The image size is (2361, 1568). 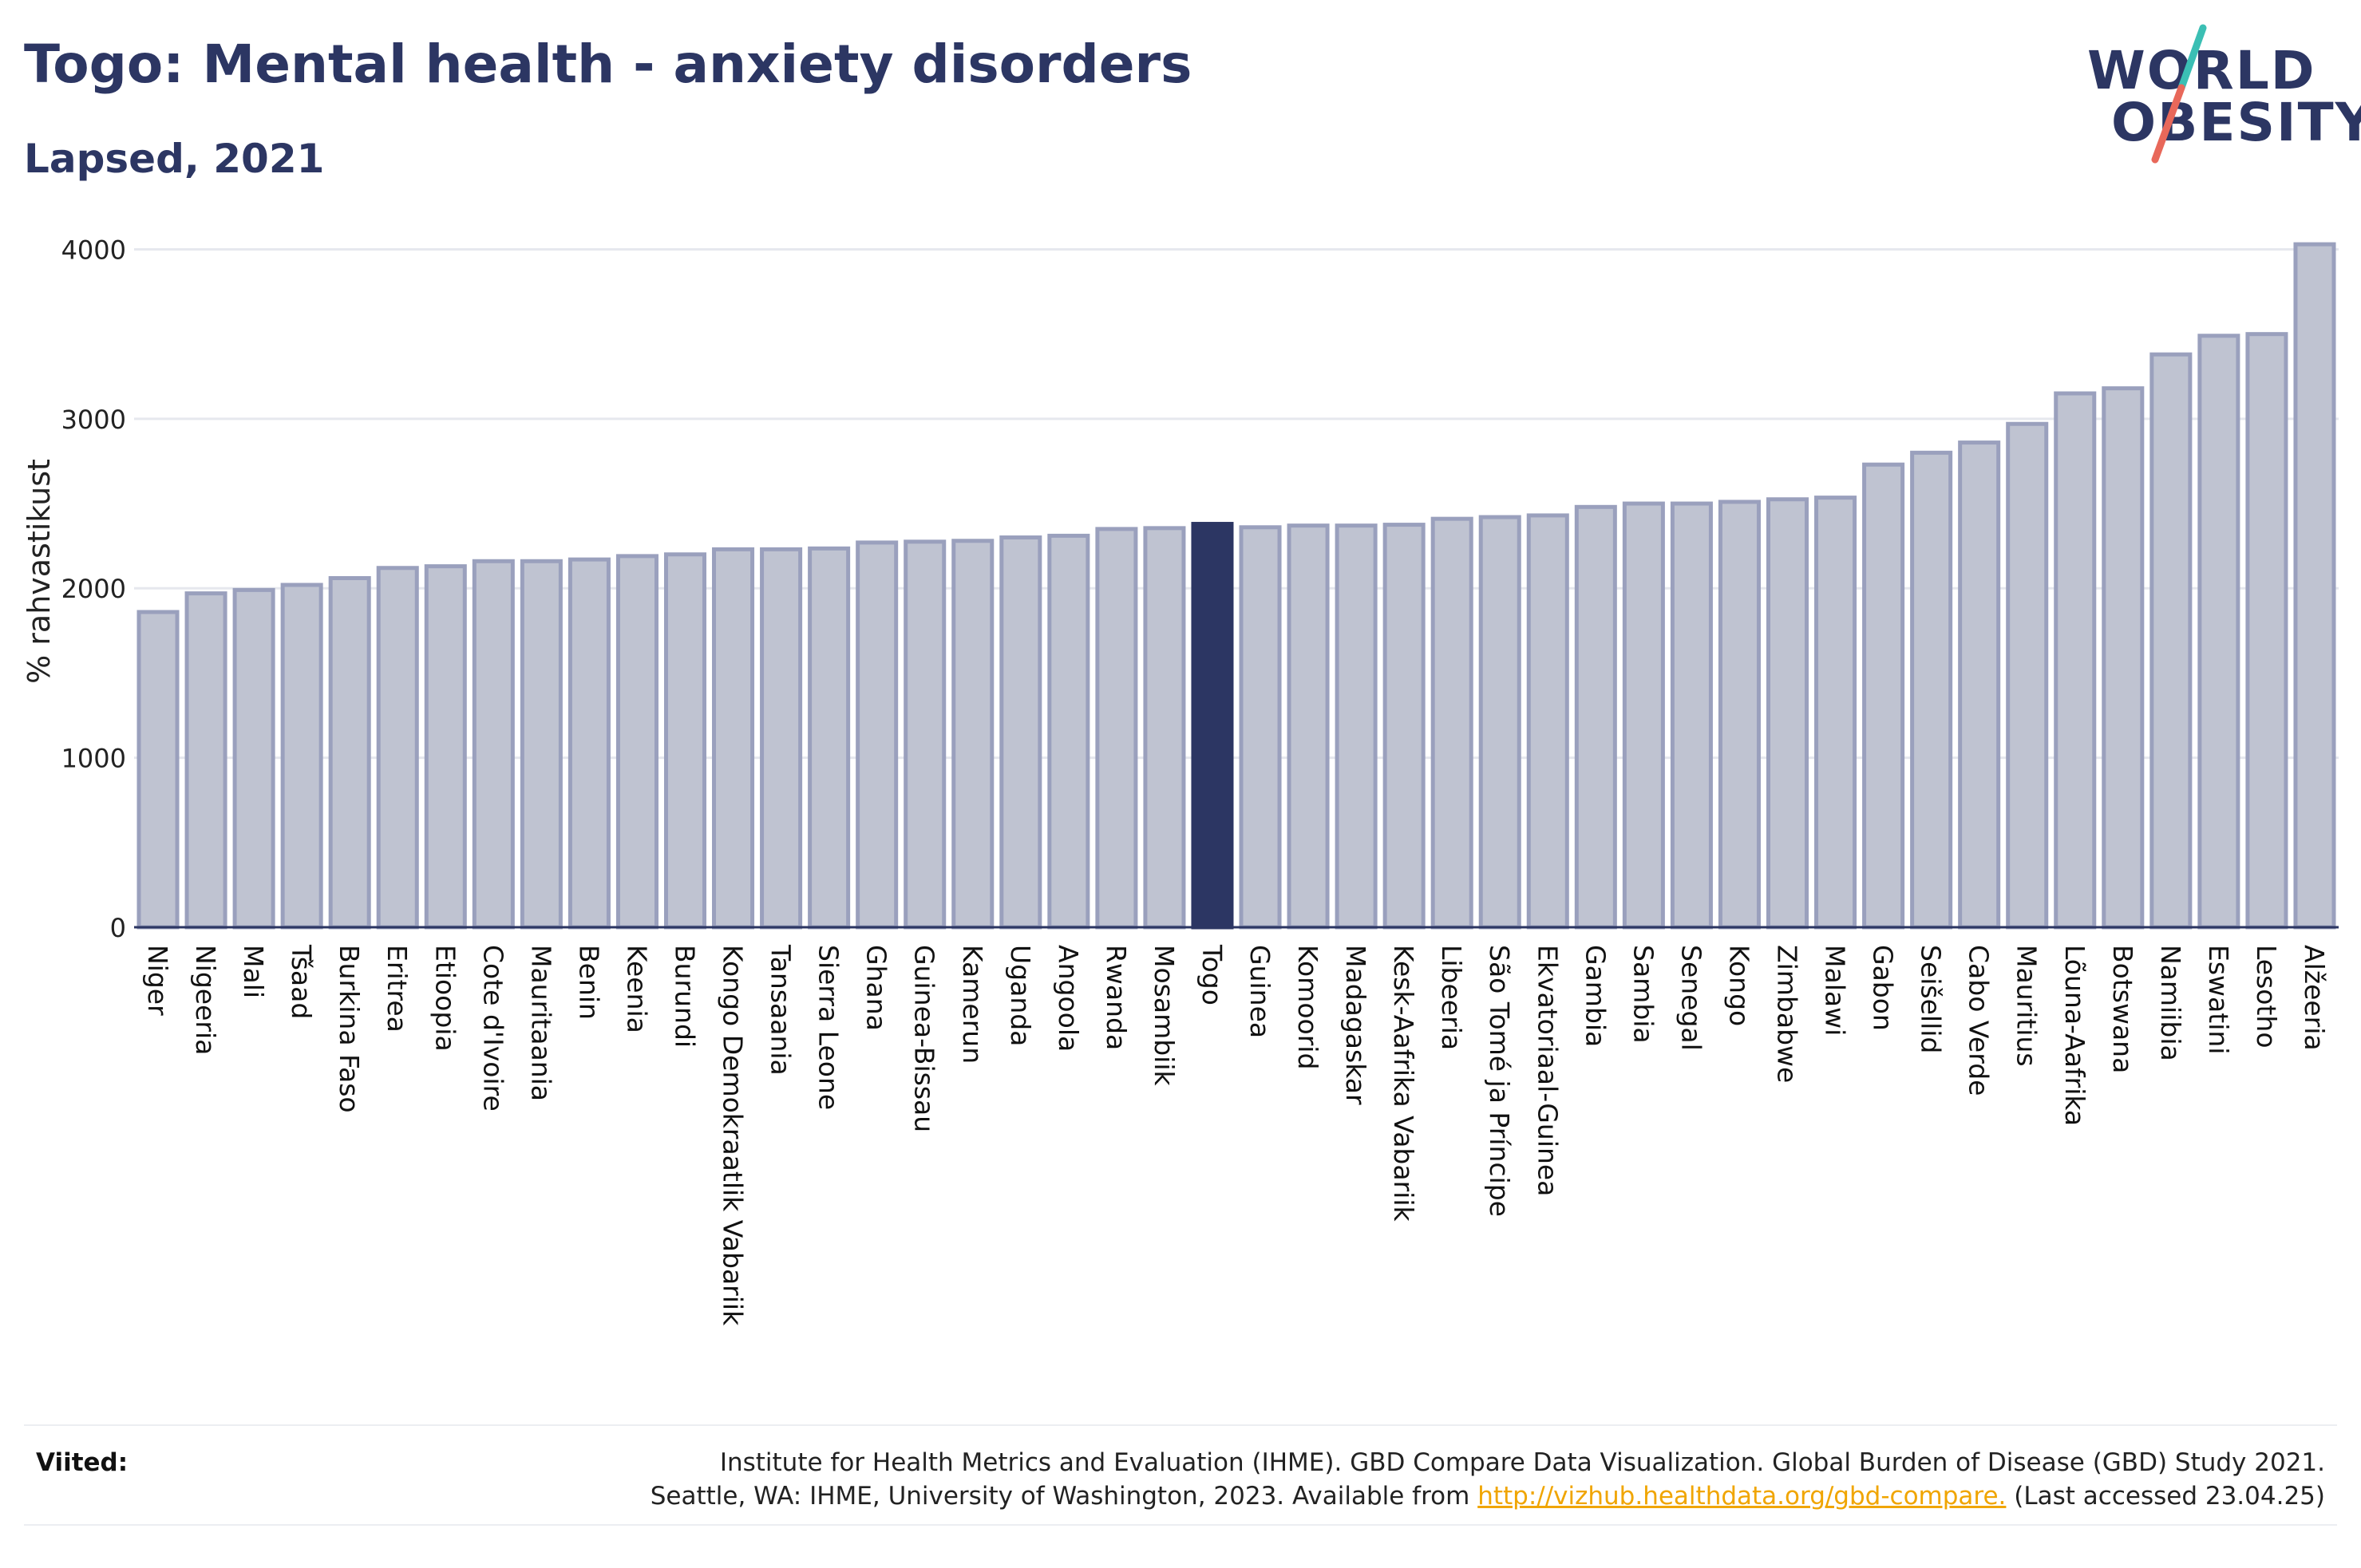 I want to click on x-tick-label: Sierra Leone, so click(x=828, y=1027).